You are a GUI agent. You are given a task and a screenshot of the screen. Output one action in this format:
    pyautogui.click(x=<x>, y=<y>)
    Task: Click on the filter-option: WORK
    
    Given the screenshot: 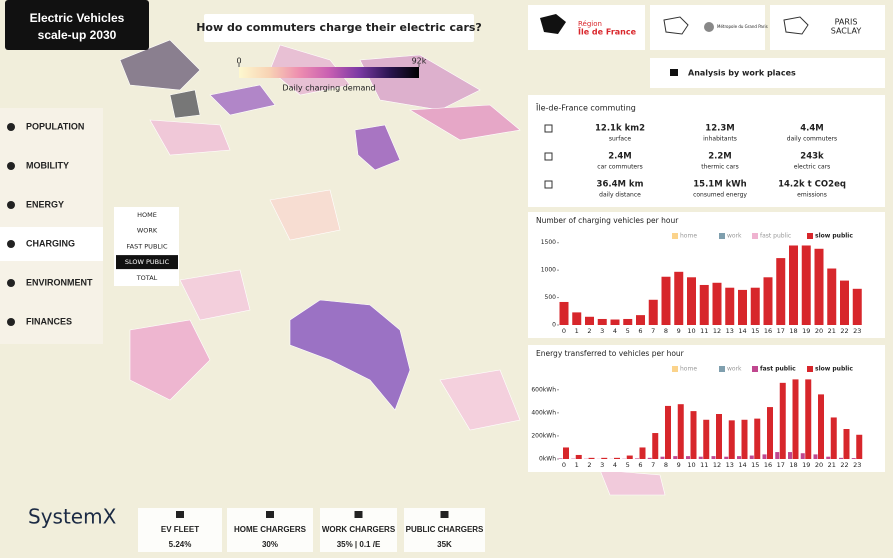 What is the action you would take?
    pyautogui.click(x=147, y=231)
    